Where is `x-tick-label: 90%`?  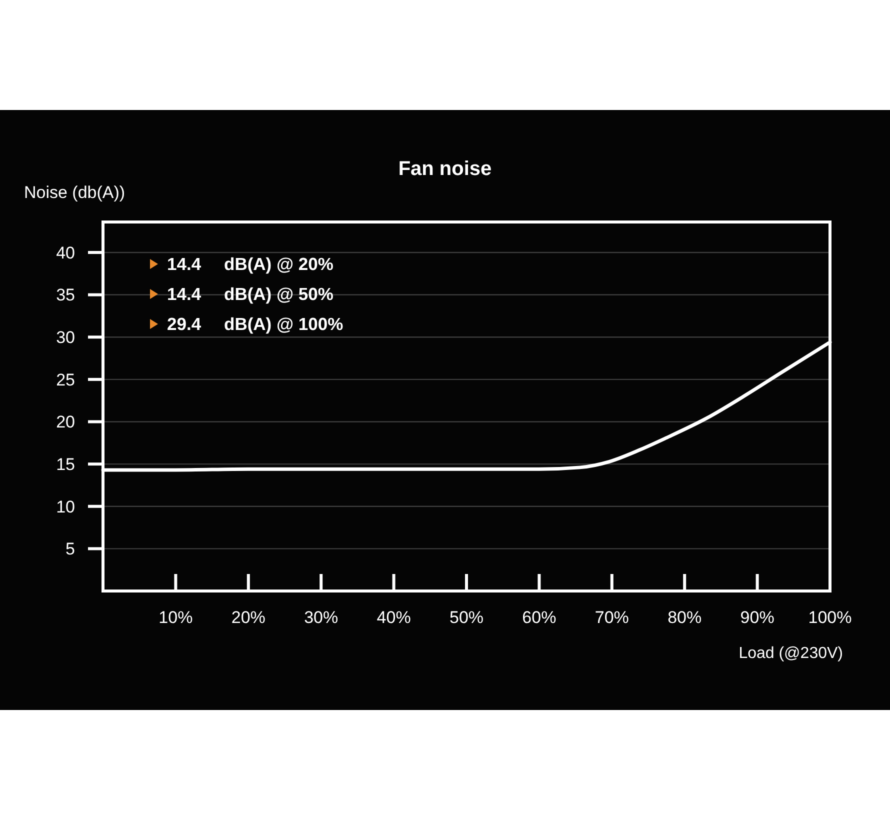 x-tick-label: 90% is located at coordinates (757, 617).